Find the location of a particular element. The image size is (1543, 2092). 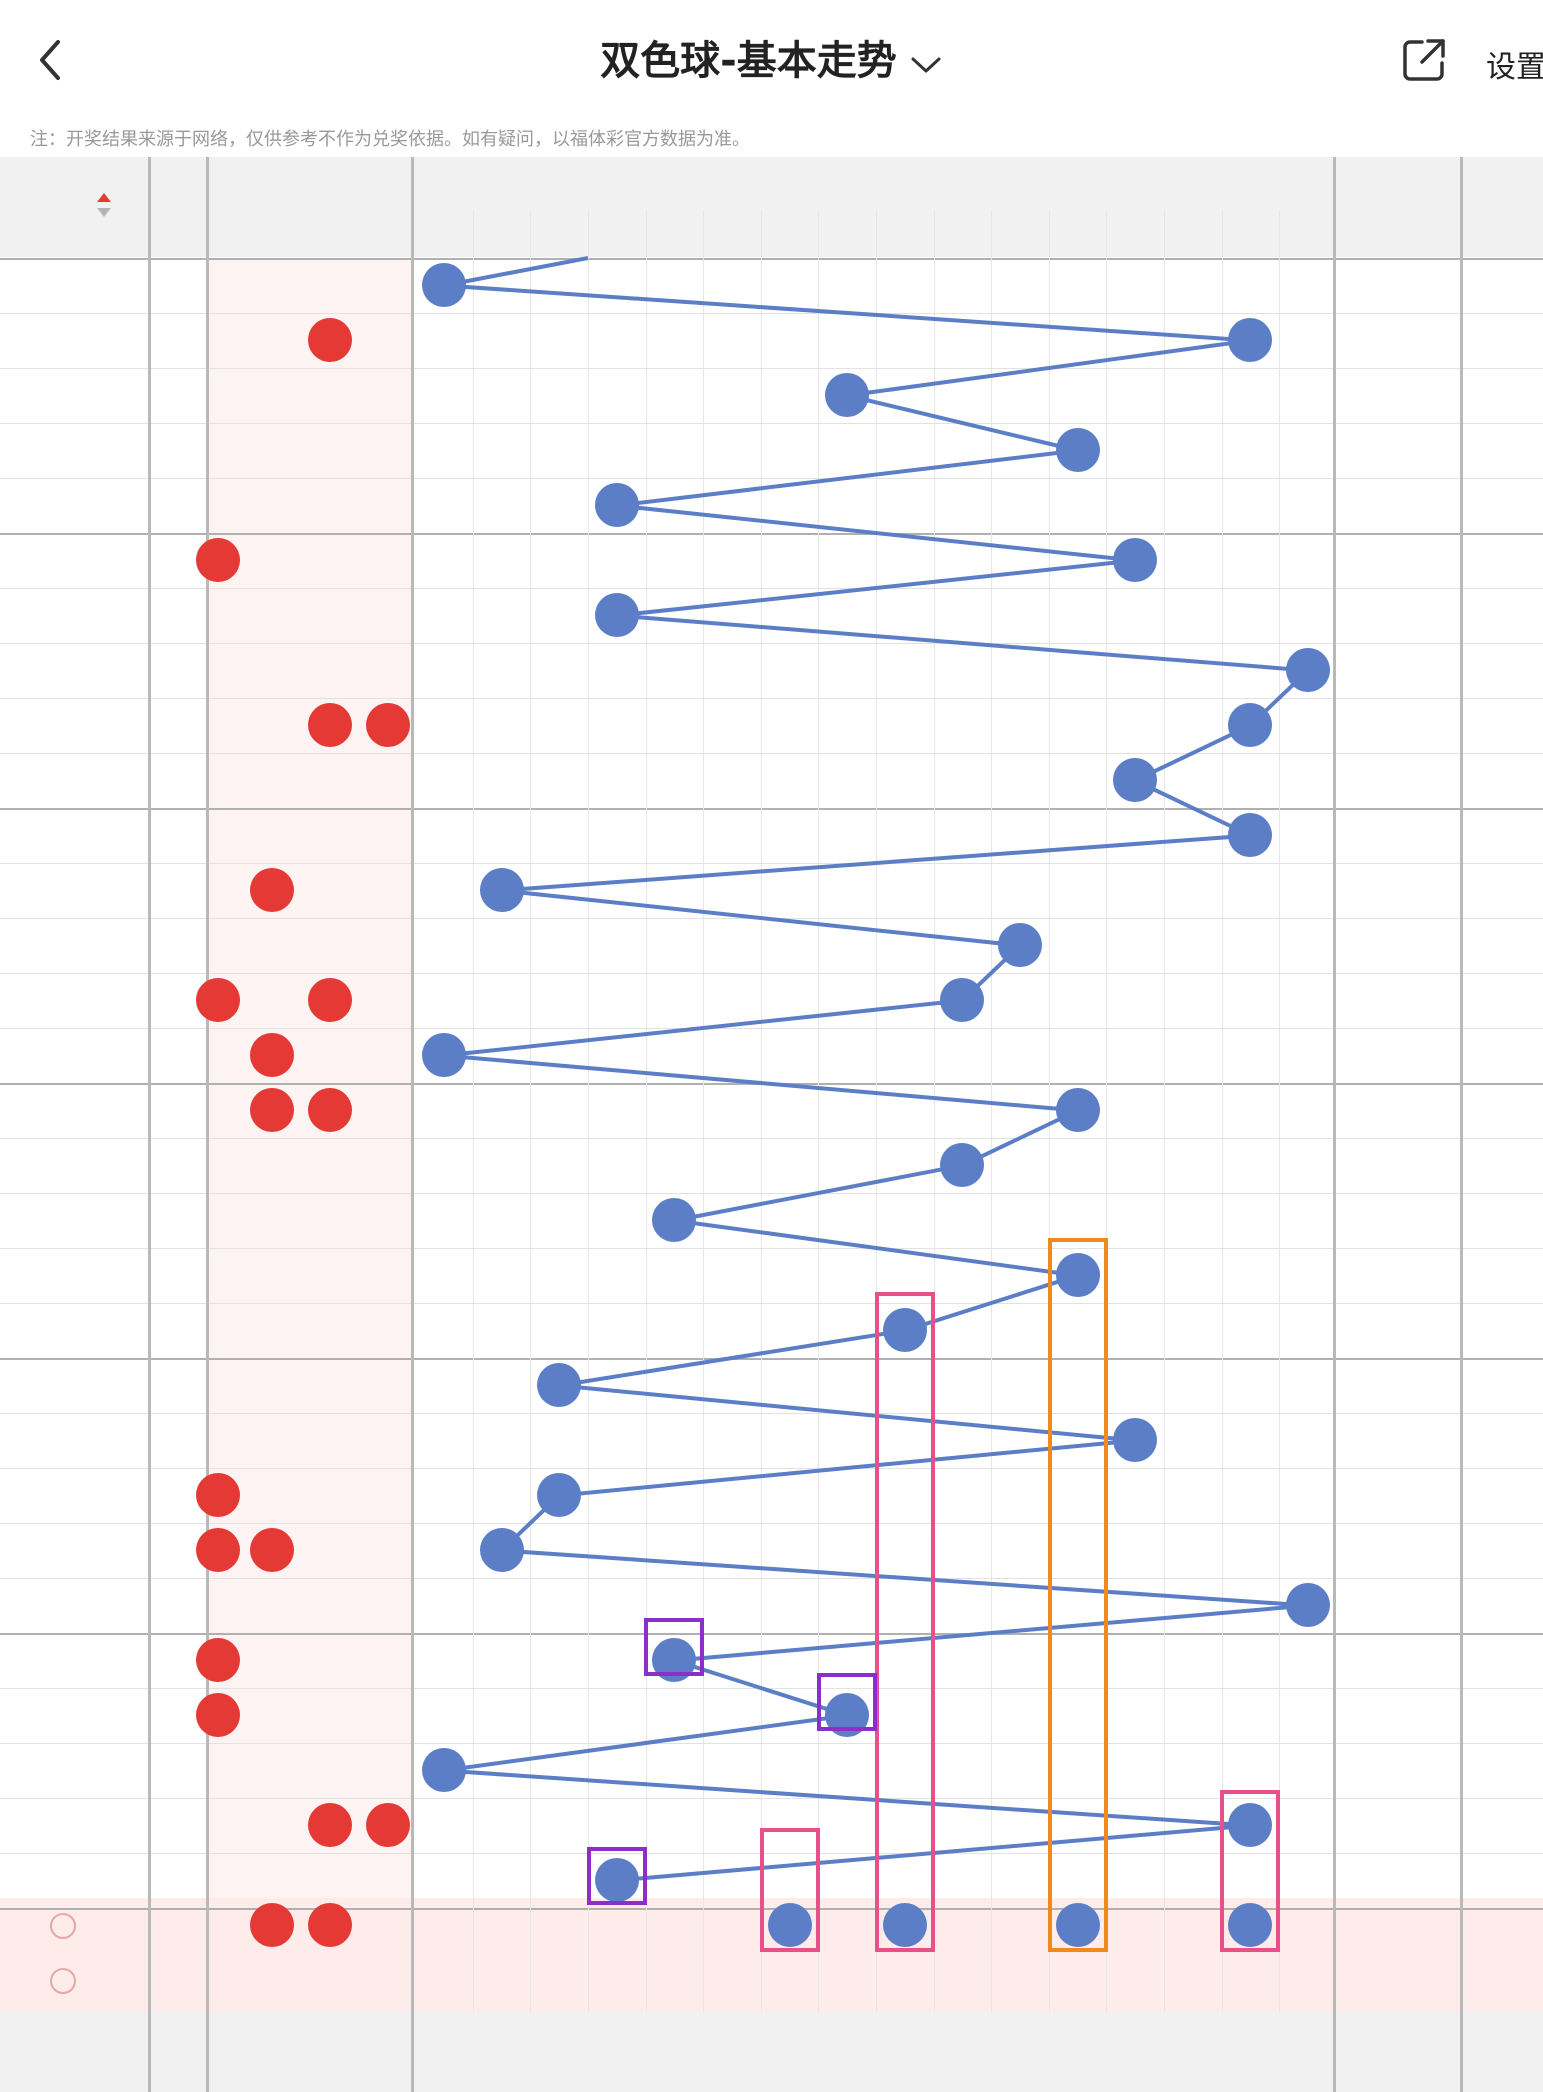

back-button is located at coordinates (52, 60).